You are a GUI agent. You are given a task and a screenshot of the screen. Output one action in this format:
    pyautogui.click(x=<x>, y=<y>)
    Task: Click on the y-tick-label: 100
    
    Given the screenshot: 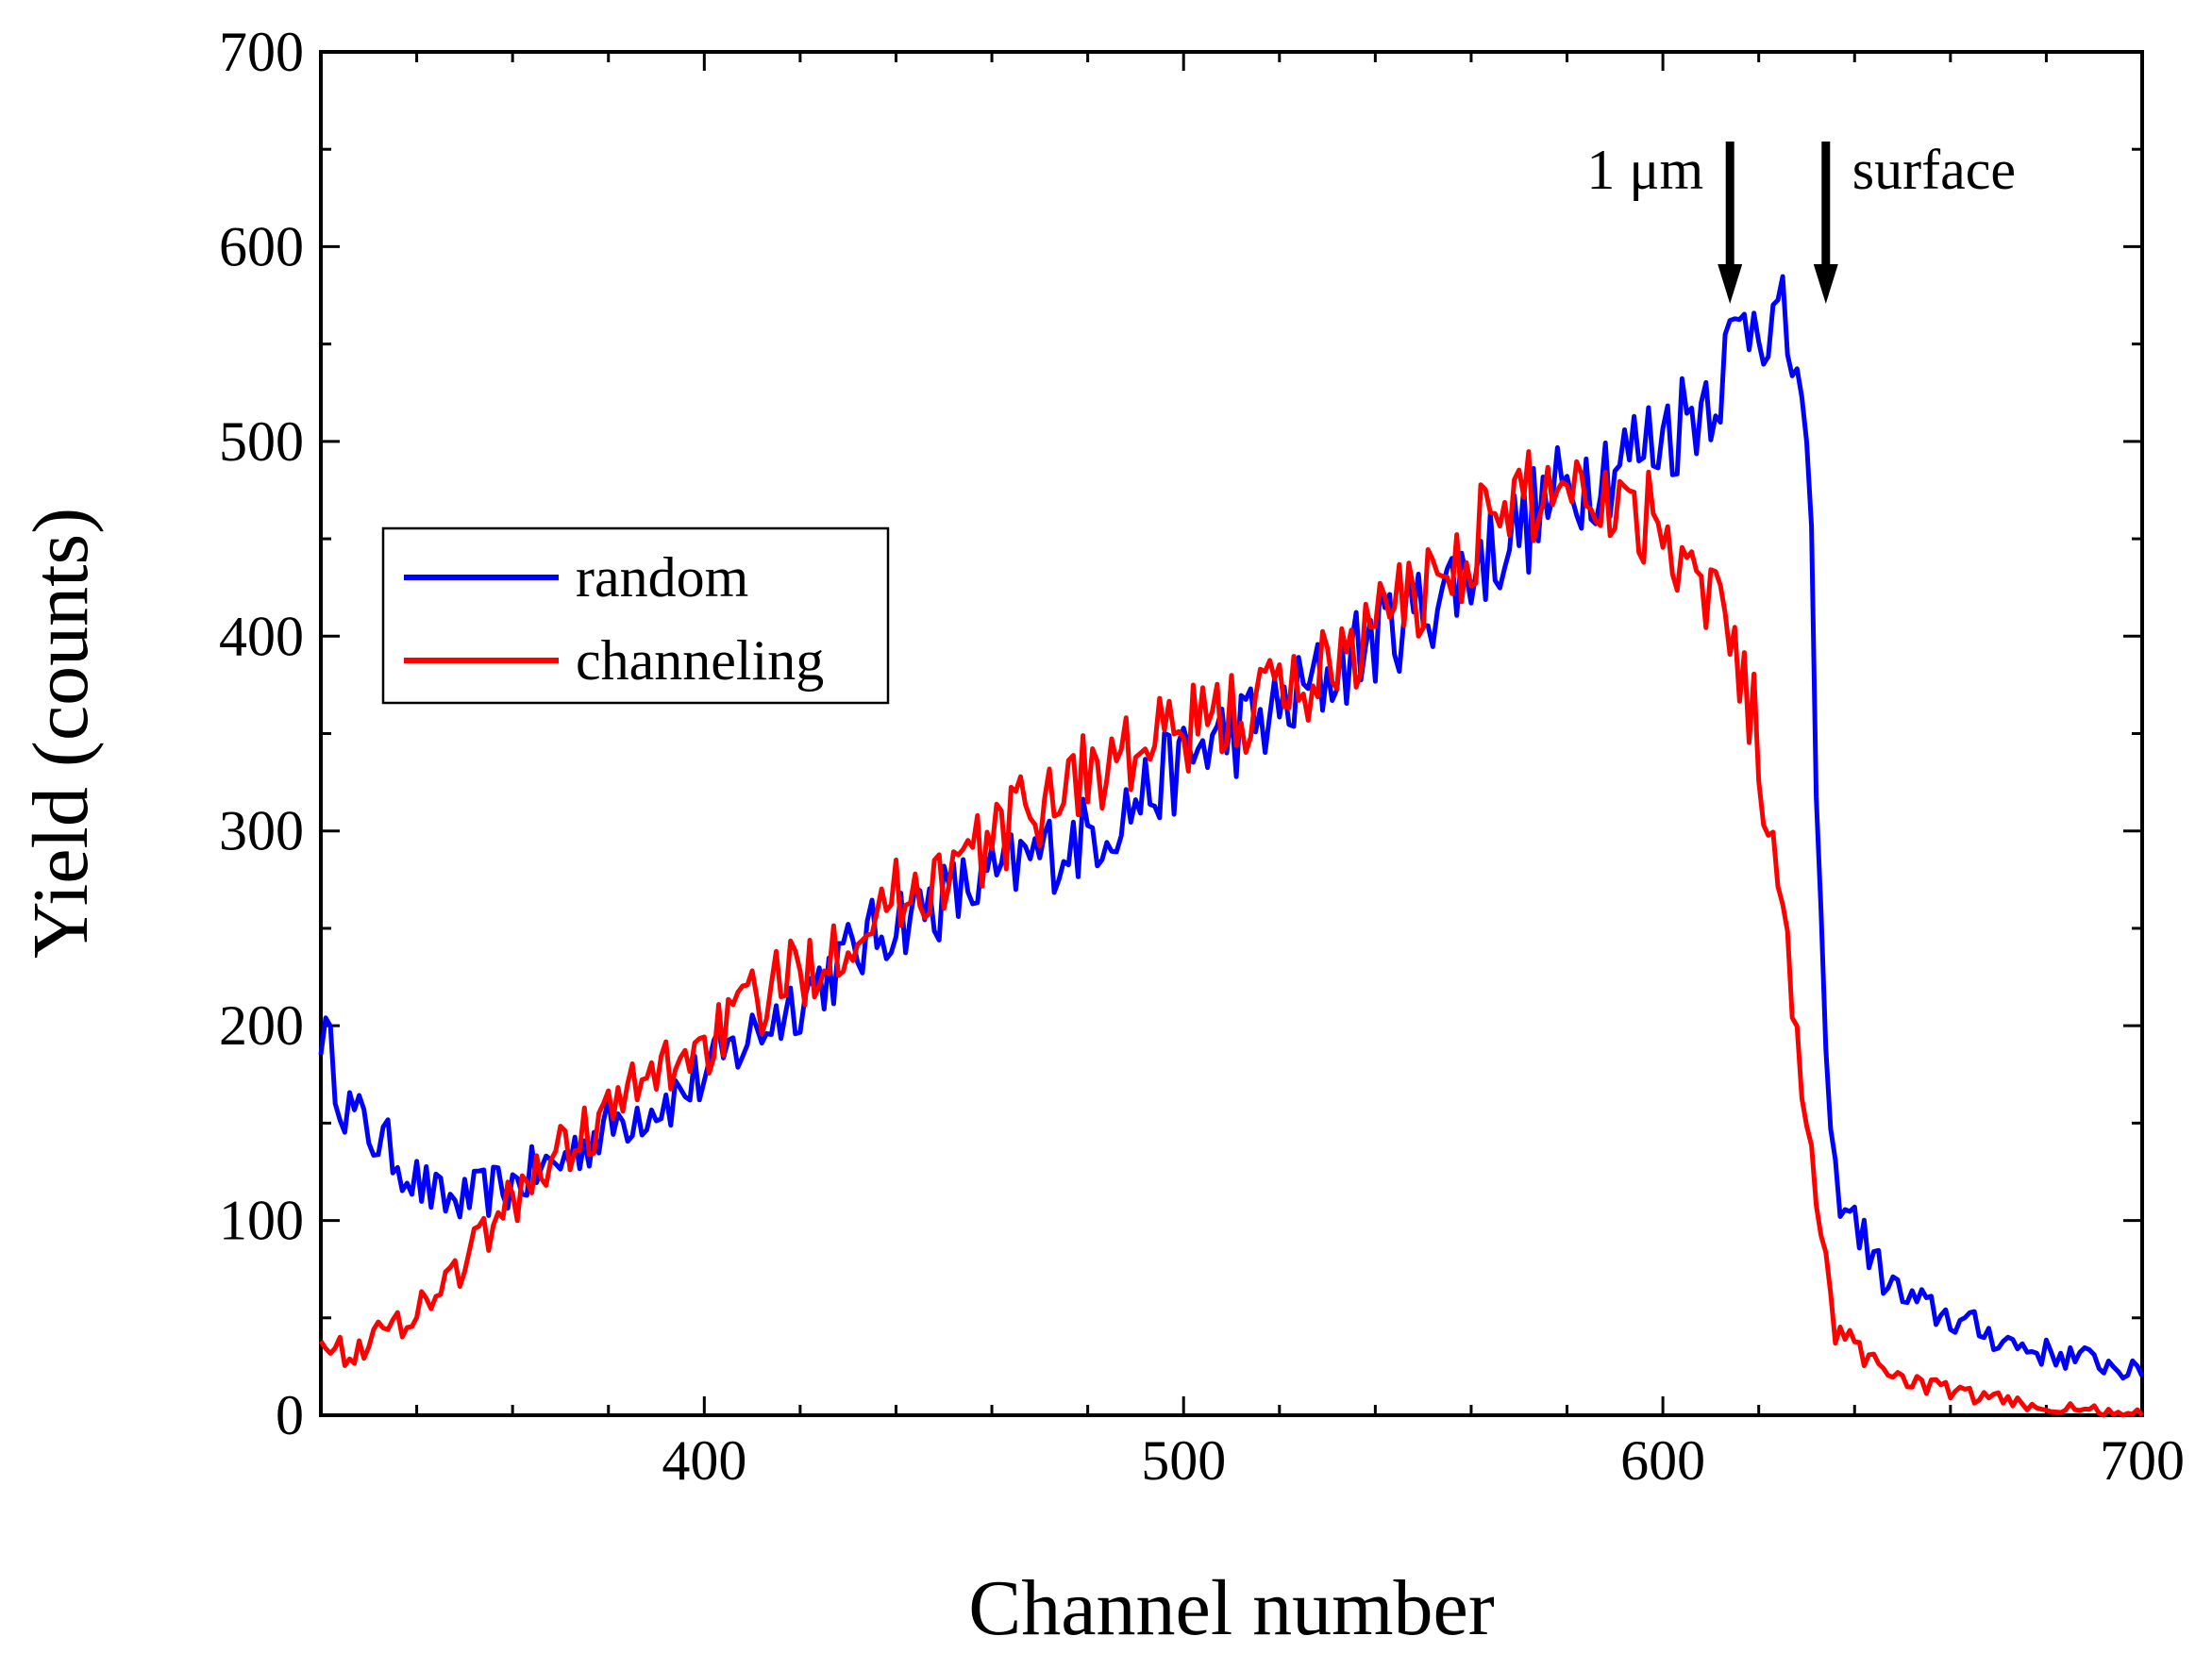 What is the action you would take?
    pyautogui.click(x=262, y=1221)
    